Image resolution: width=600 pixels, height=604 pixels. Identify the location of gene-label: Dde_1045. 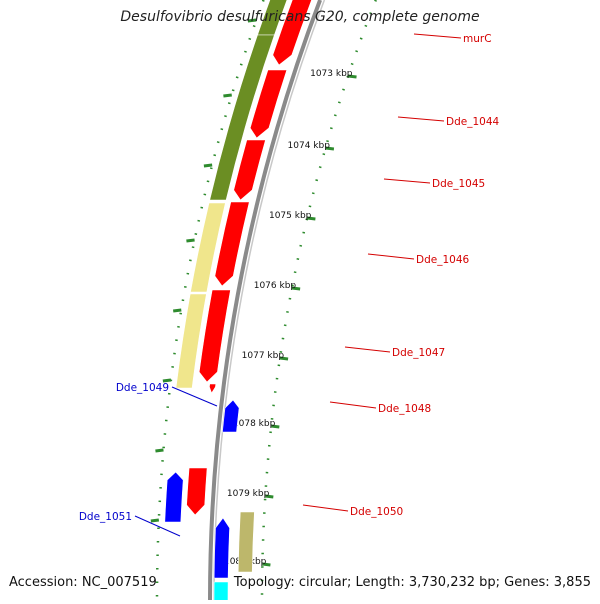
(458, 184).